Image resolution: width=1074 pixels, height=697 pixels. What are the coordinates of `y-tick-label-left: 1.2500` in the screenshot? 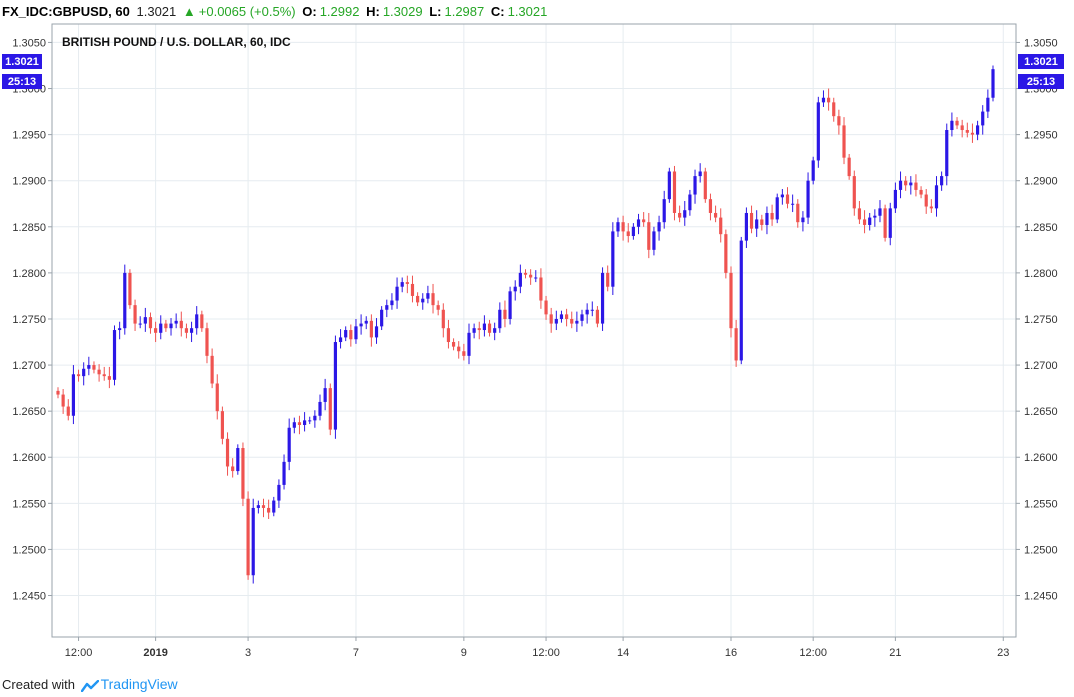 It's located at (29, 550).